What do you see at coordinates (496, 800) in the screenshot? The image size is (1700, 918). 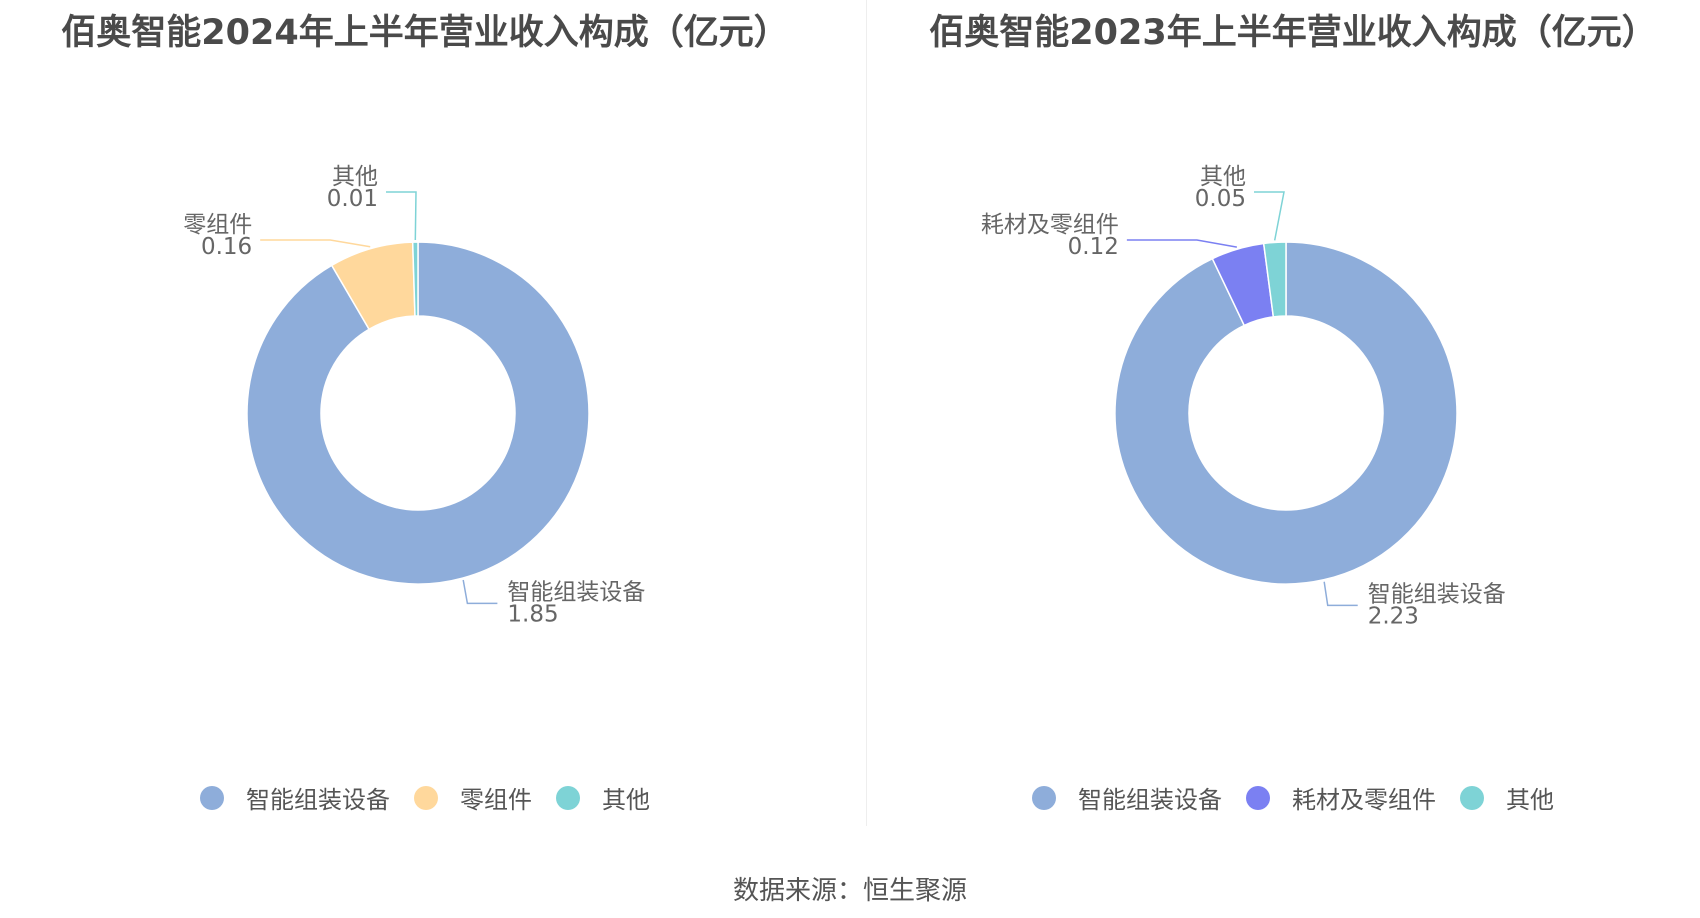 I see `legend-label: 零组件` at bounding box center [496, 800].